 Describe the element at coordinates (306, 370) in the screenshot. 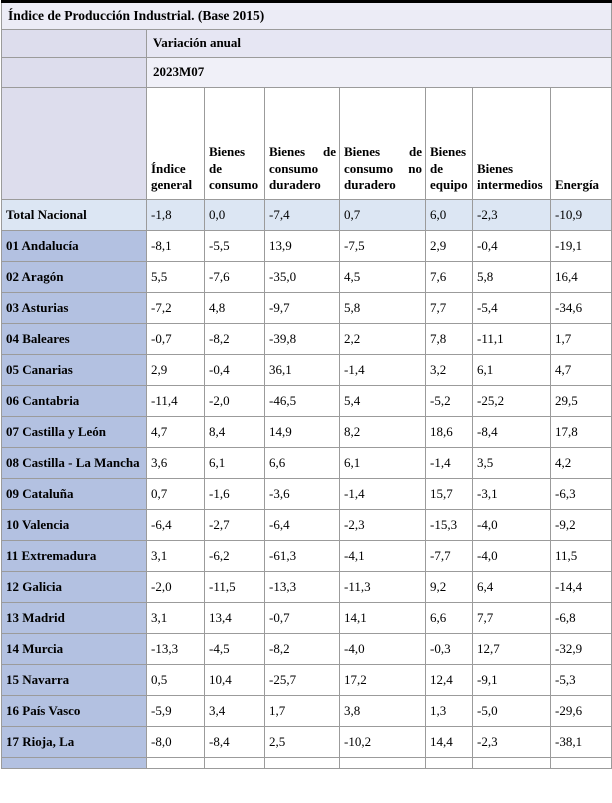

I see `table-row: 05 Canarias 2,9 -0,4 36,1 -1,4 3,2 6,1 4,7` at that location.